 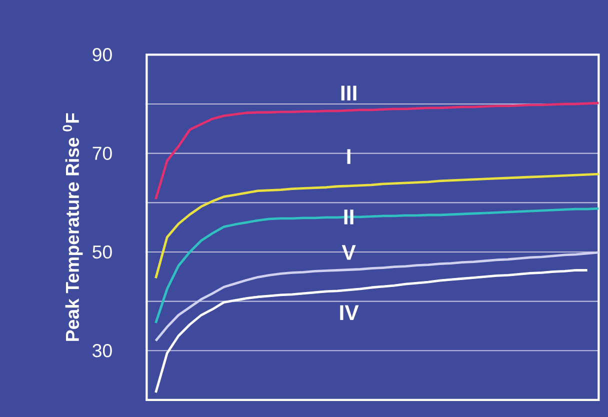 I want to click on y-tick-label: 90, so click(x=102, y=55).